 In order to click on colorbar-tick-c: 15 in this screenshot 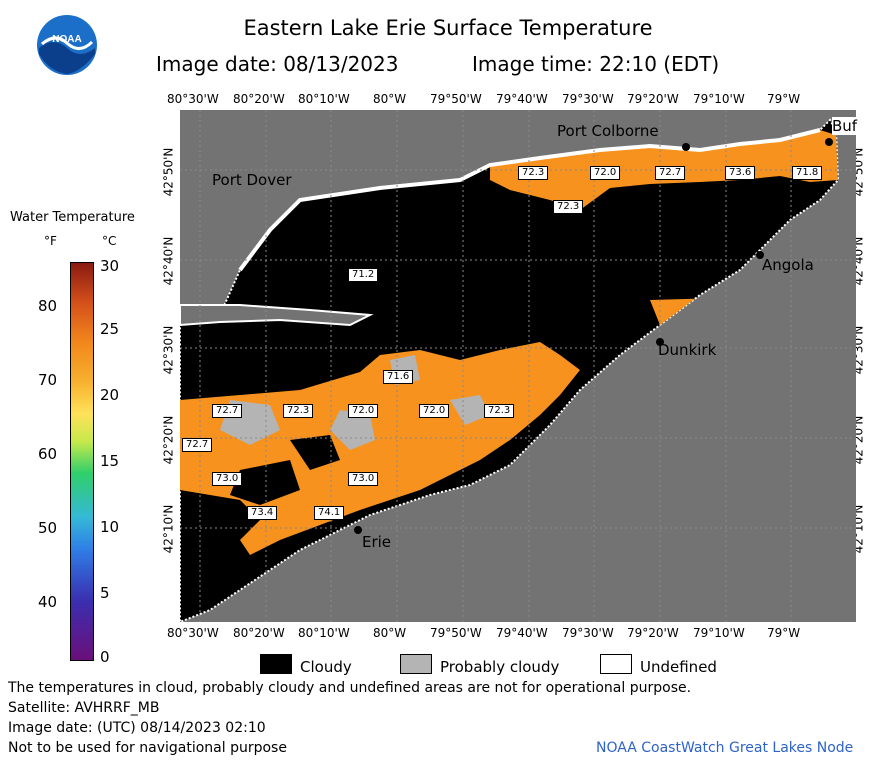, I will do `click(110, 461)`.